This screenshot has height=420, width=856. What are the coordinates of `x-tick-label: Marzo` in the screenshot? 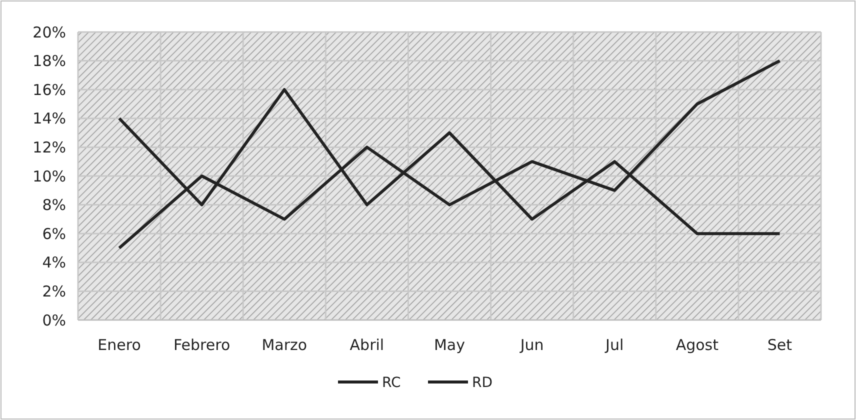 It's located at (285, 345).